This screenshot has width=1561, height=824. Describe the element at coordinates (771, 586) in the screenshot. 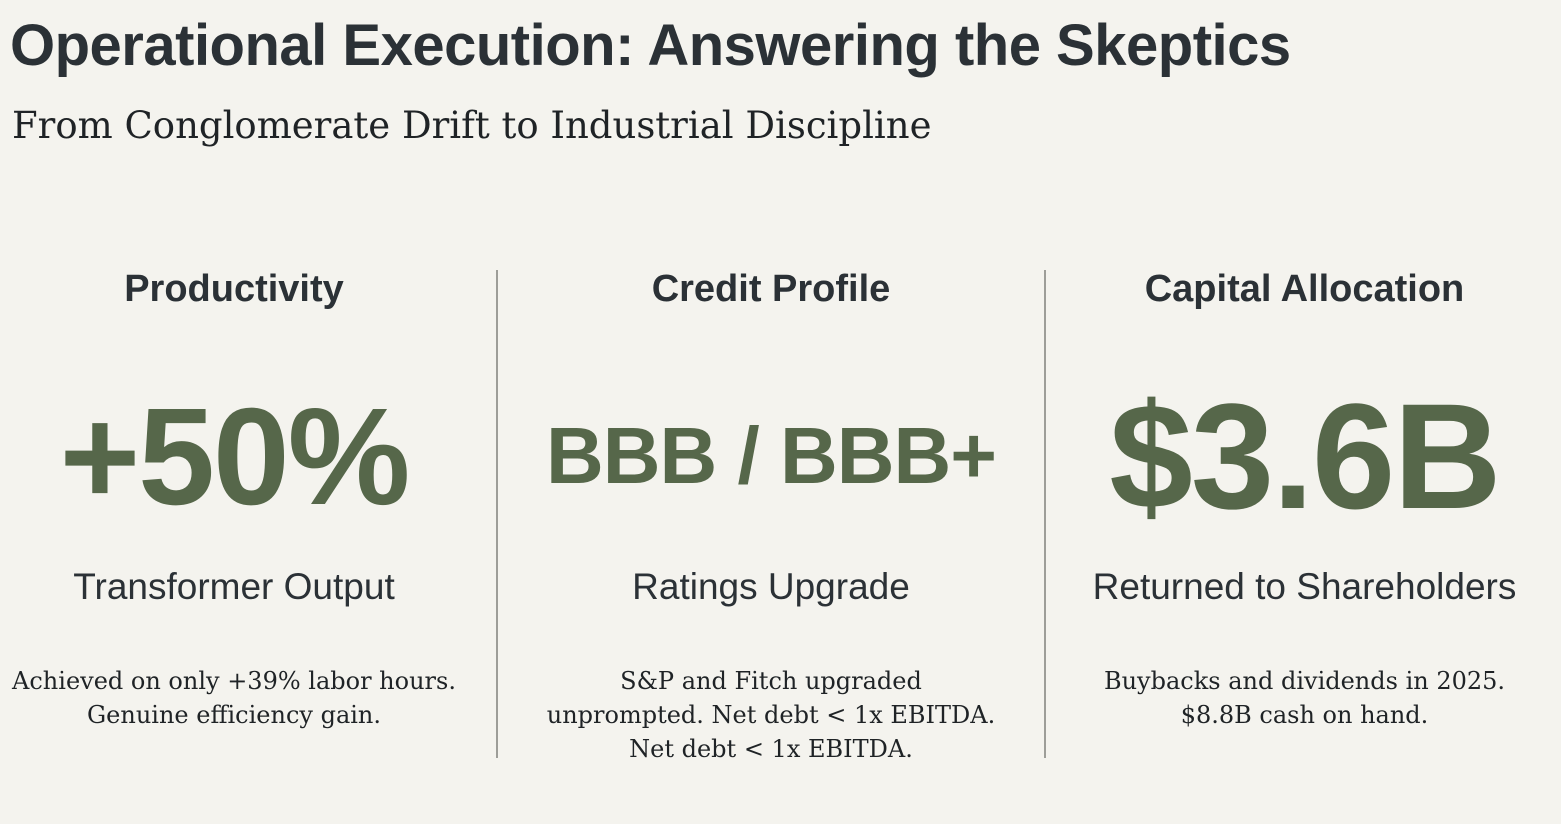

I see `metric-label: Ratings Upgrade` at that location.